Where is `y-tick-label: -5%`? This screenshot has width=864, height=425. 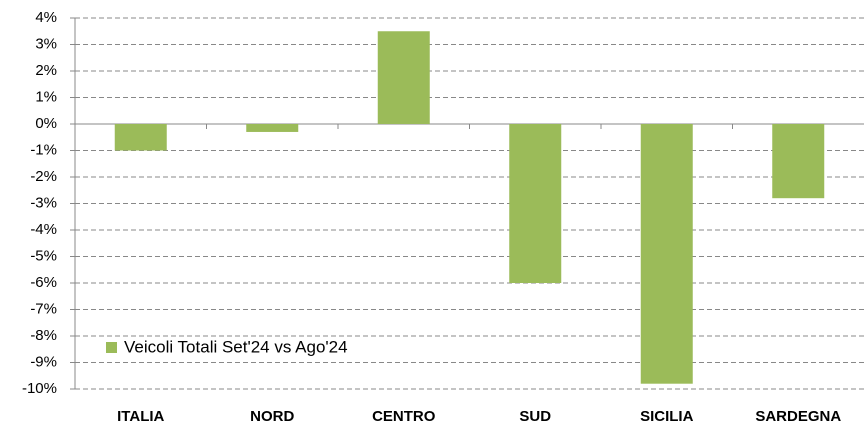 y-tick-label: -5% is located at coordinates (43, 255).